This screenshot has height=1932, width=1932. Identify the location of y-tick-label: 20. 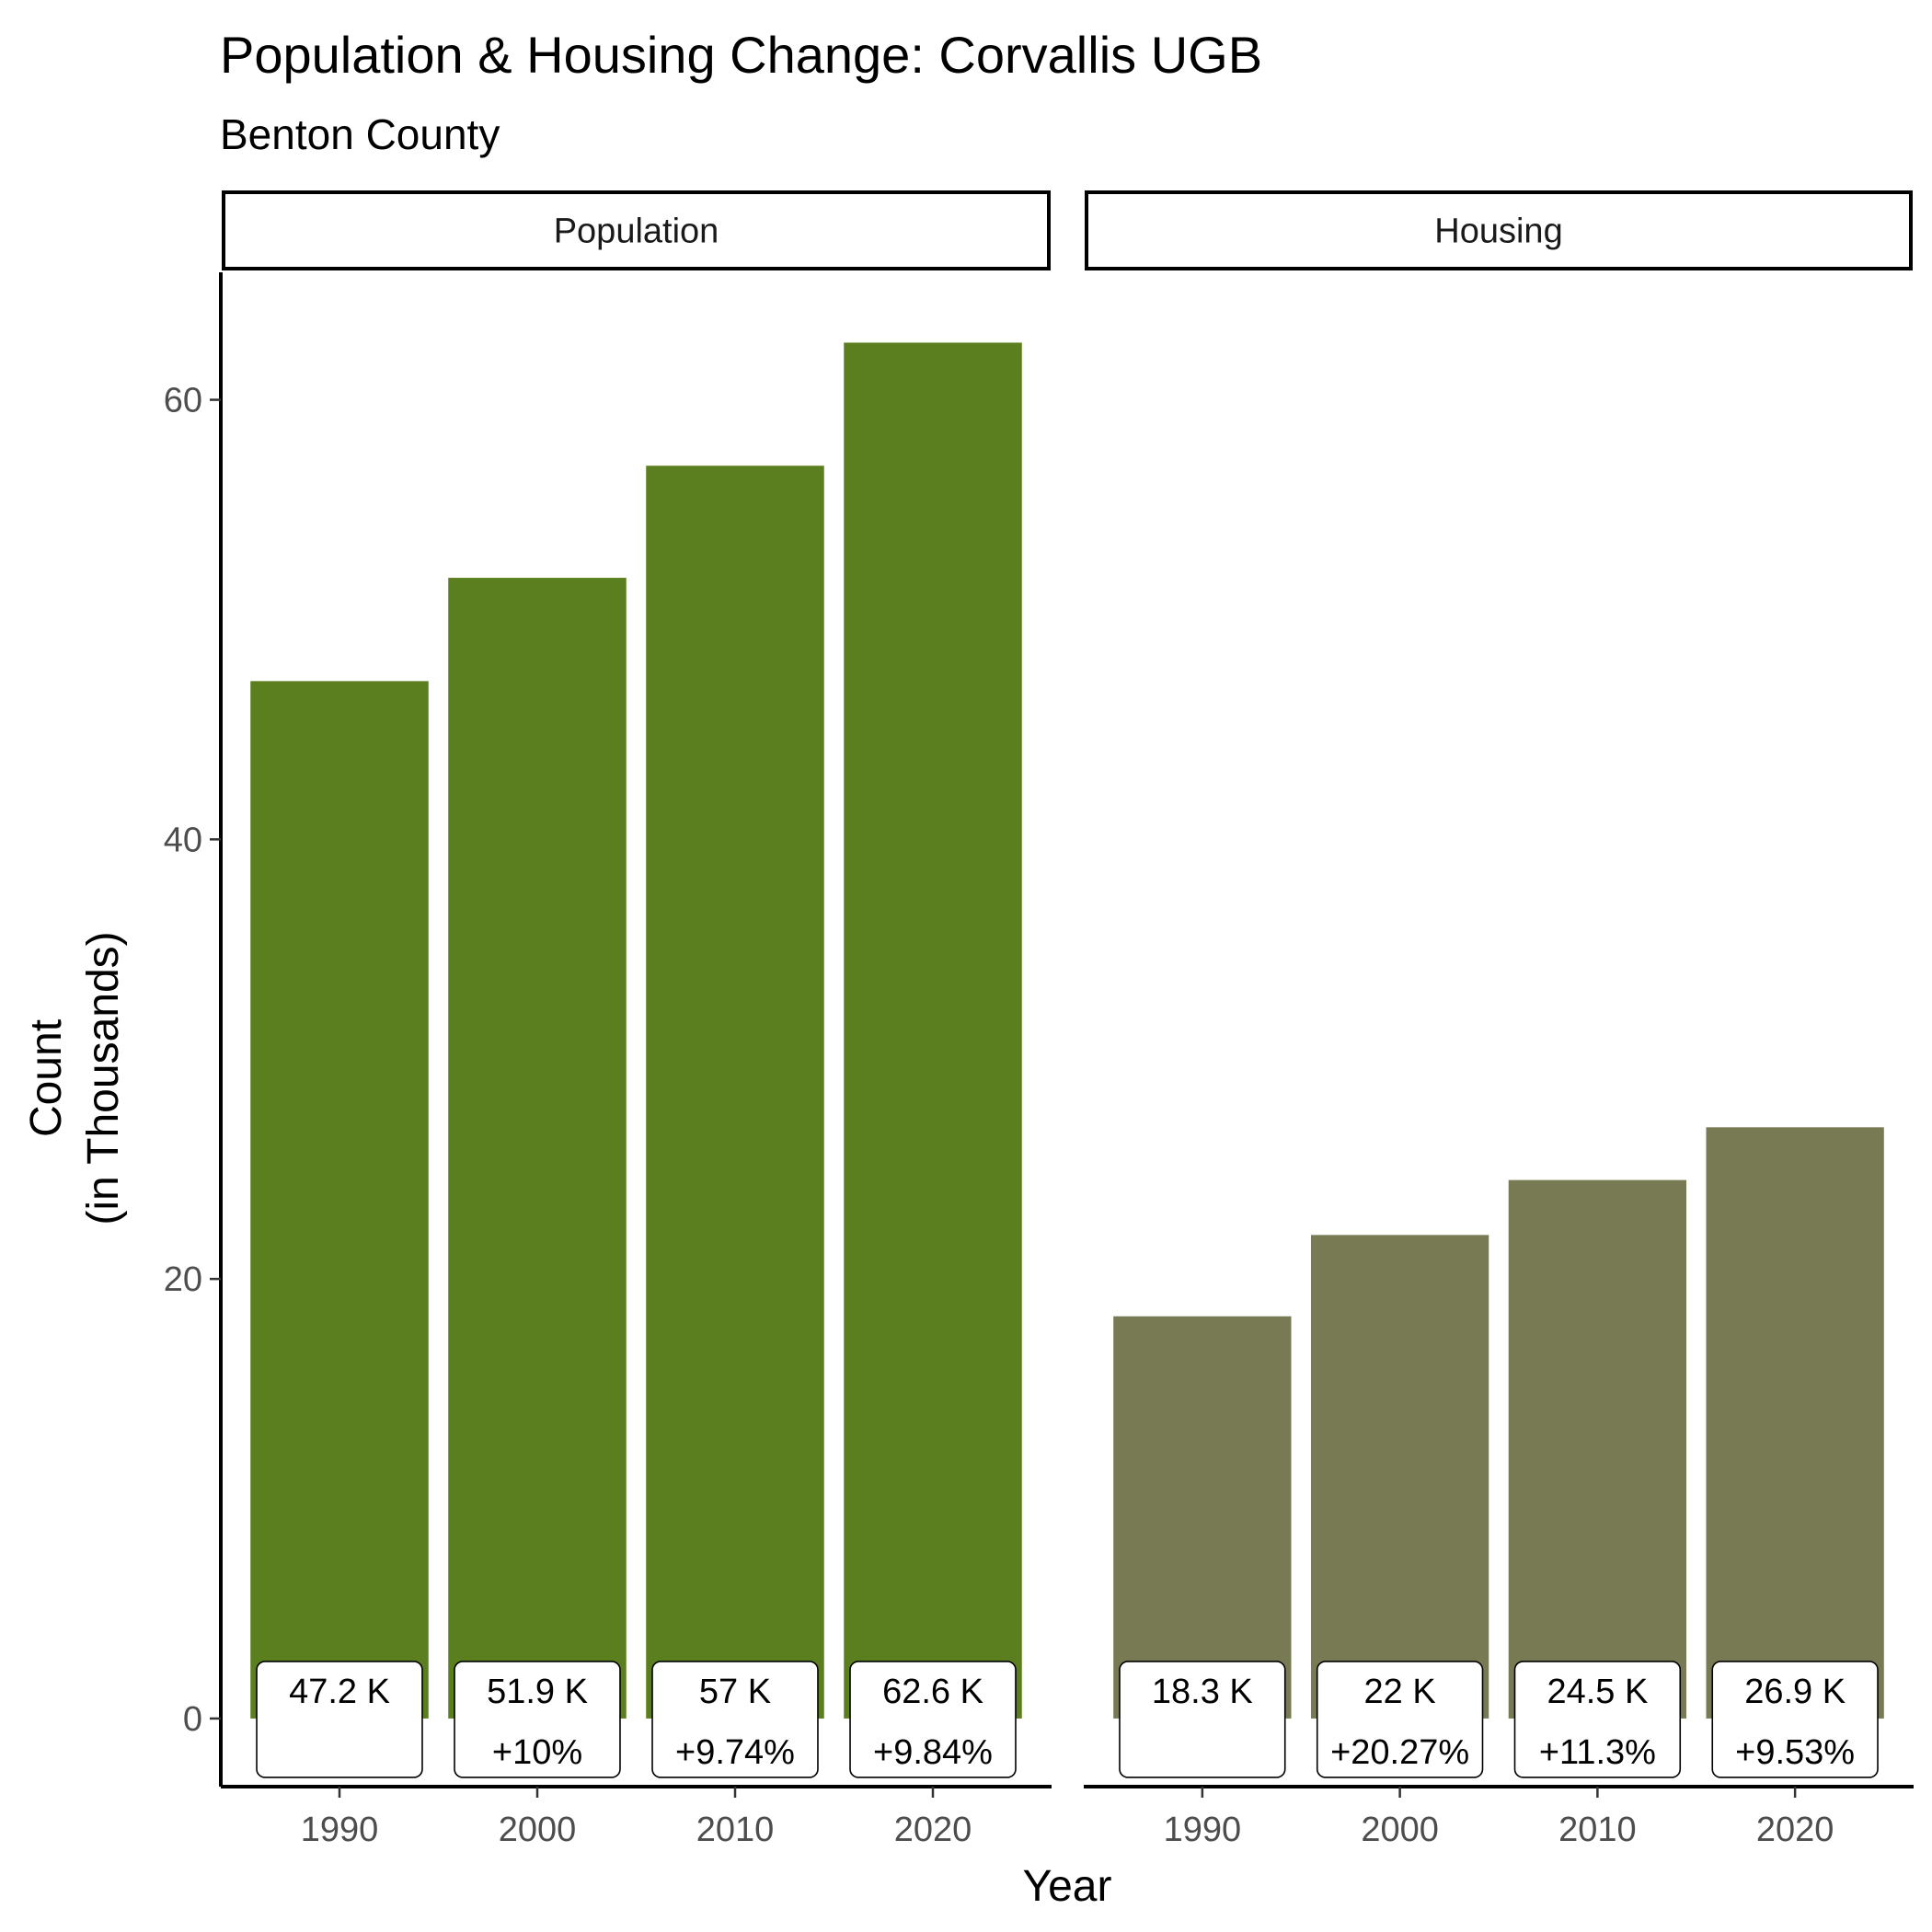
(183, 1279).